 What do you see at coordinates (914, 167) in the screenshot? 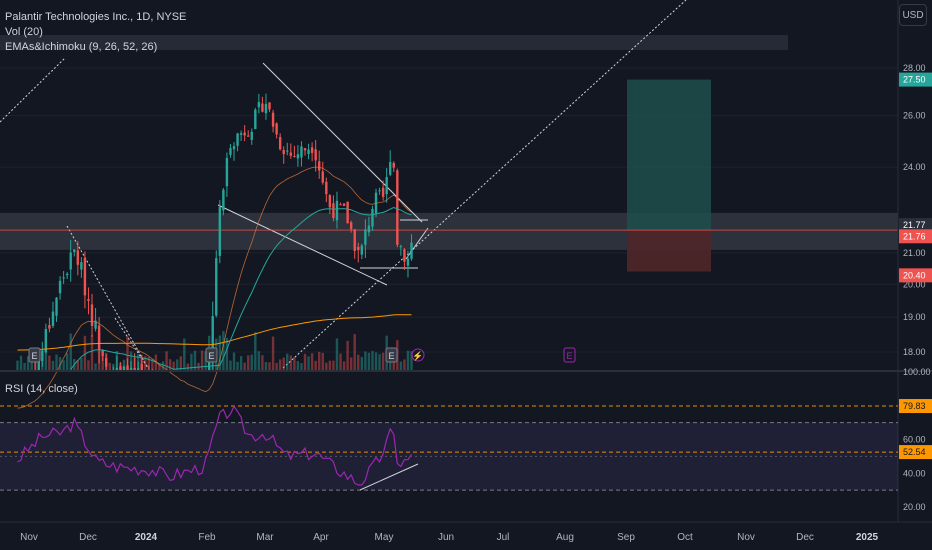
I see `price-tick-label: 24.00` at bounding box center [914, 167].